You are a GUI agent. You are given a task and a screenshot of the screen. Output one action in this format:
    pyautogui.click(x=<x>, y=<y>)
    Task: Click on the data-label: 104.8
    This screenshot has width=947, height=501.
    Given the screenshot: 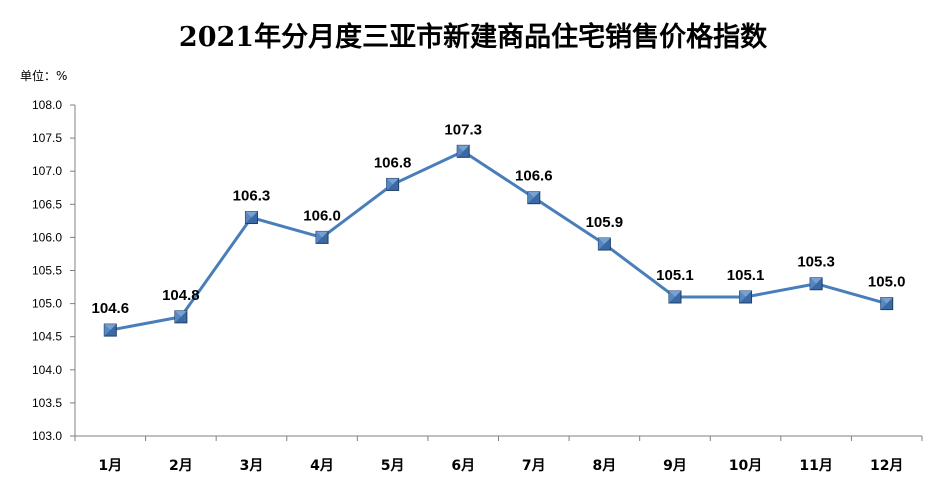 What is the action you would take?
    pyautogui.click(x=181, y=295)
    